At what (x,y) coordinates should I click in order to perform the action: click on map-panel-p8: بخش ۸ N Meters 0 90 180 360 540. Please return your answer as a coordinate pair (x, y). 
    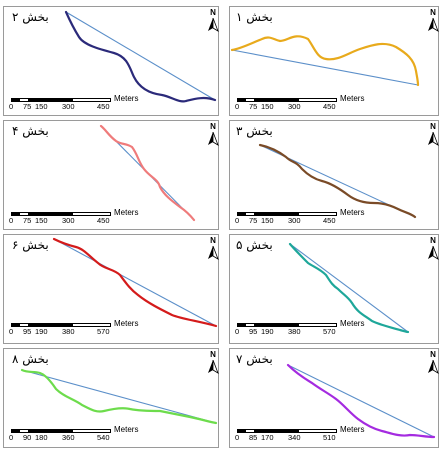
    Looking at the image, I should click on (111, 398).